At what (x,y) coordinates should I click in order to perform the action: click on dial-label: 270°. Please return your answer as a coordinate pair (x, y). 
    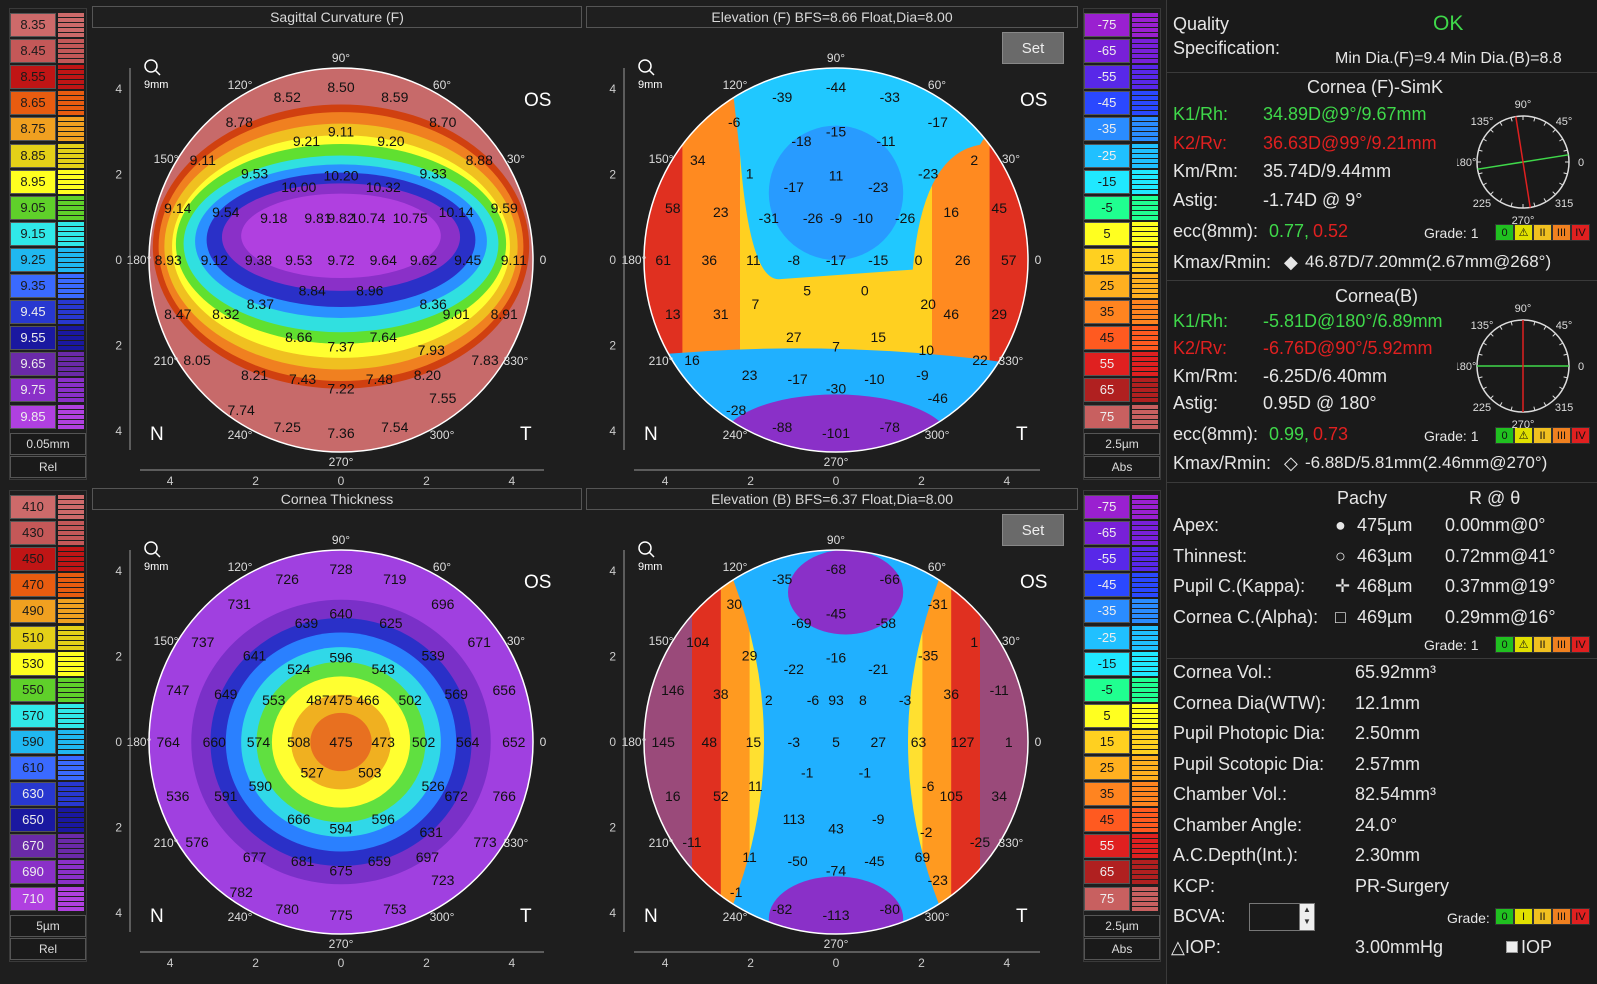
    Looking at the image, I should click on (1523, 220).